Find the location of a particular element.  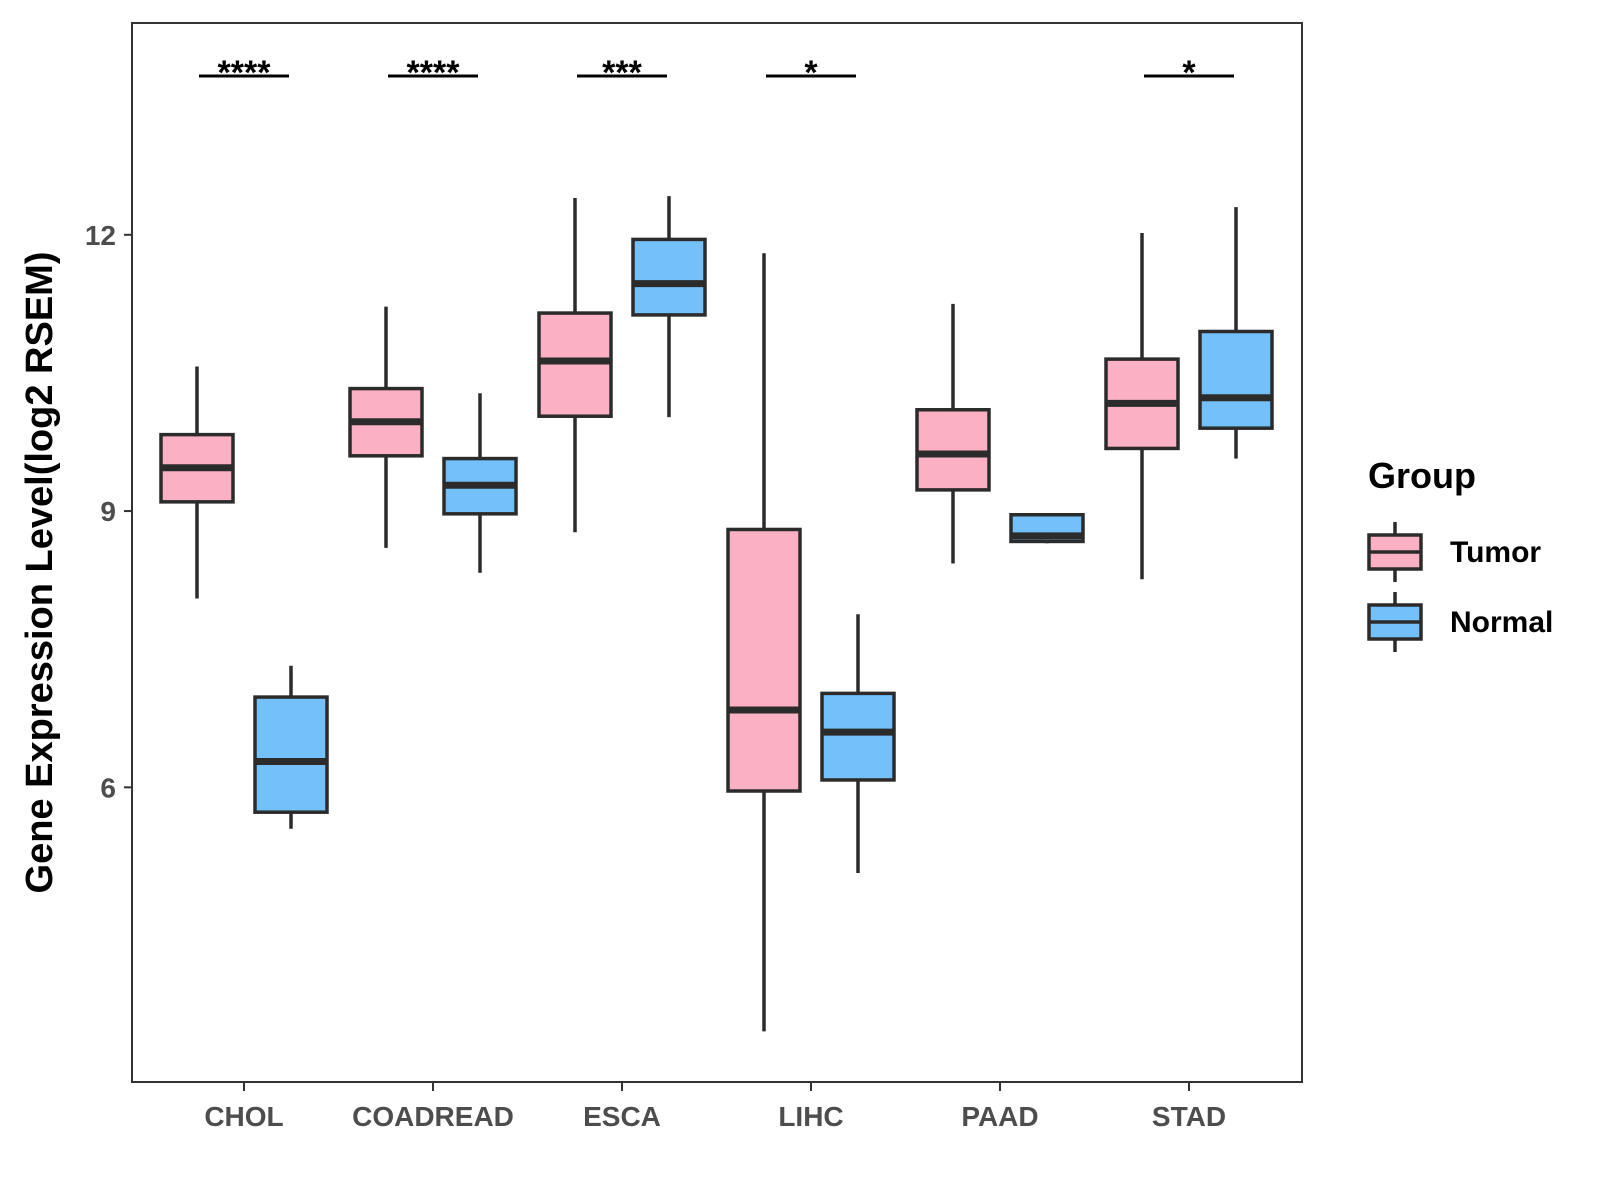

significance-label: *** is located at coordinates (622, 73).